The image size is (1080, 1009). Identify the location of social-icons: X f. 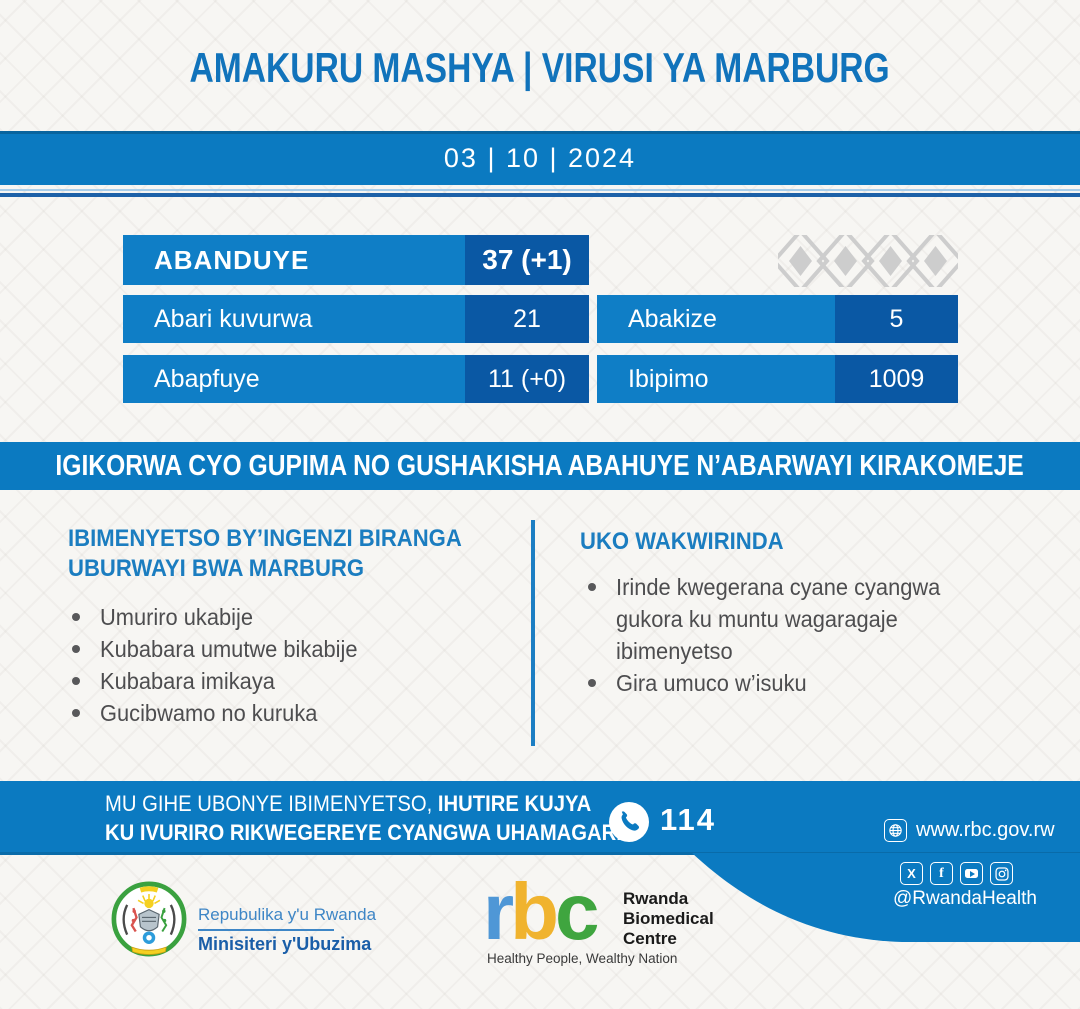
(956, 873).